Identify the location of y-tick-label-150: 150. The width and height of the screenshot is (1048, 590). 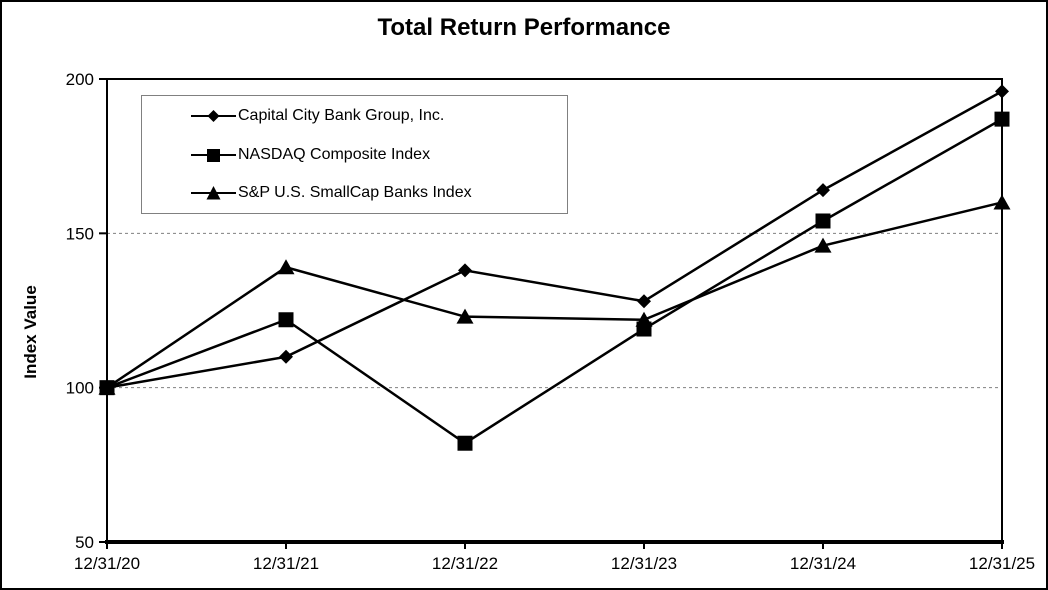
(80, 233).